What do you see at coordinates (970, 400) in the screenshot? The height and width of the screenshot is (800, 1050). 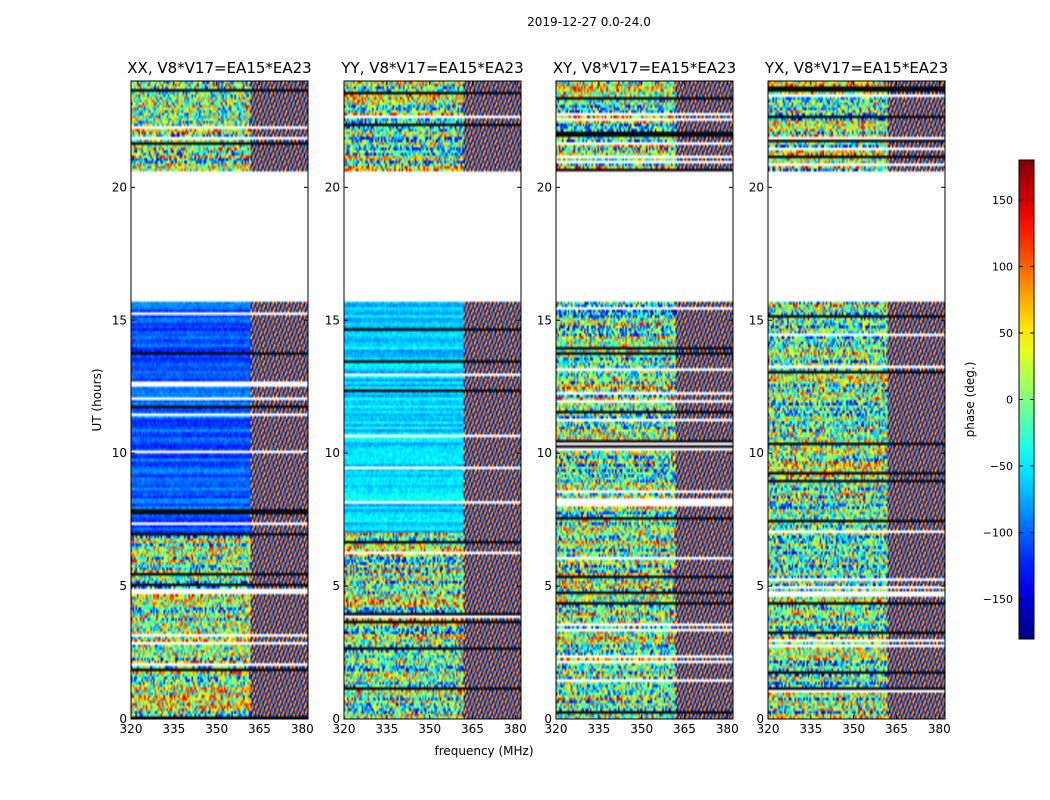 I see `colorbar-label: phase (deg.)` at bounding box center [970, 400].